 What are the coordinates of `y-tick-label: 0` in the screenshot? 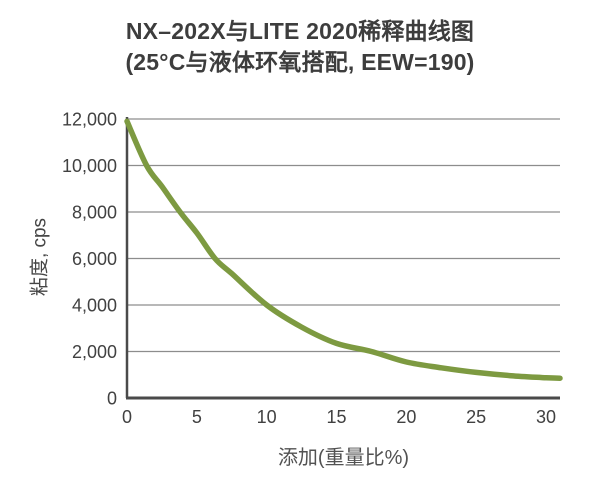 It's located at (112, 398).